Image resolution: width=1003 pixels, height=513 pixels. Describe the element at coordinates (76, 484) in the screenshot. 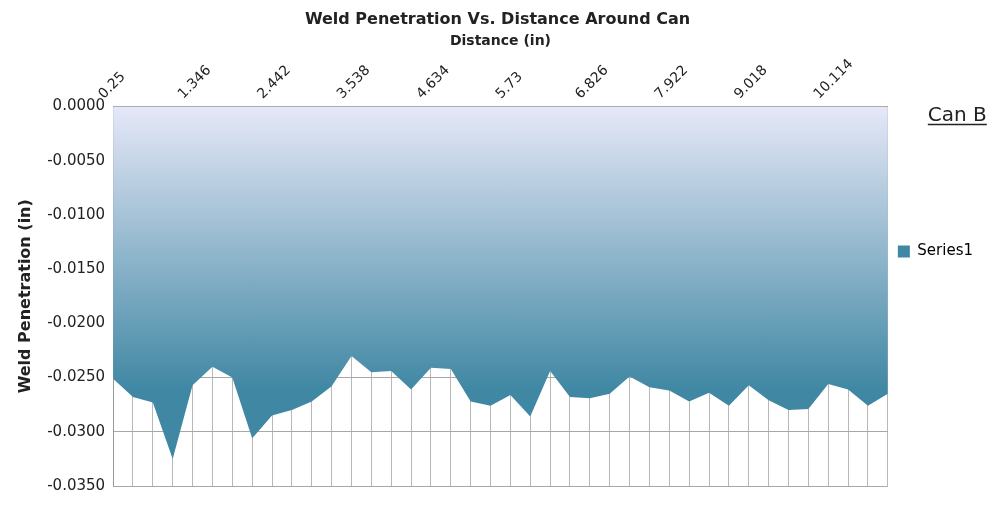

I see `y-tick-label: -0.0350` at that location.